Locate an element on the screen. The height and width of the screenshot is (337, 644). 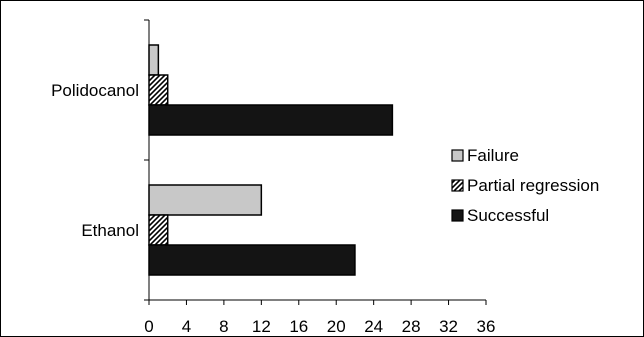
category-label: Ethanol is located at coordinates (110, 230).